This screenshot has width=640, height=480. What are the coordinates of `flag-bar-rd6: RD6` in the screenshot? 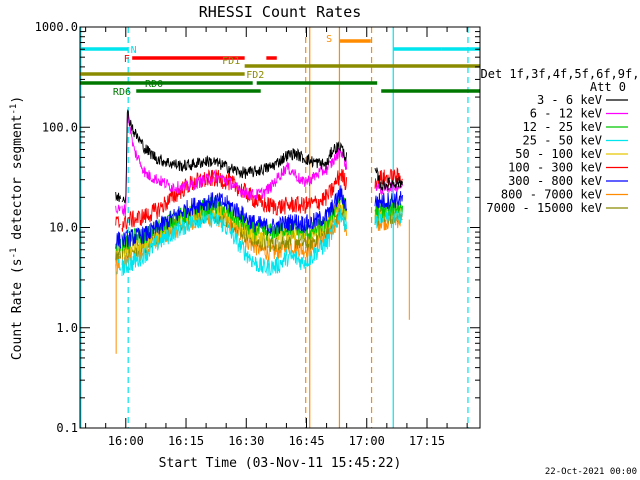 It's located at (296, 92).